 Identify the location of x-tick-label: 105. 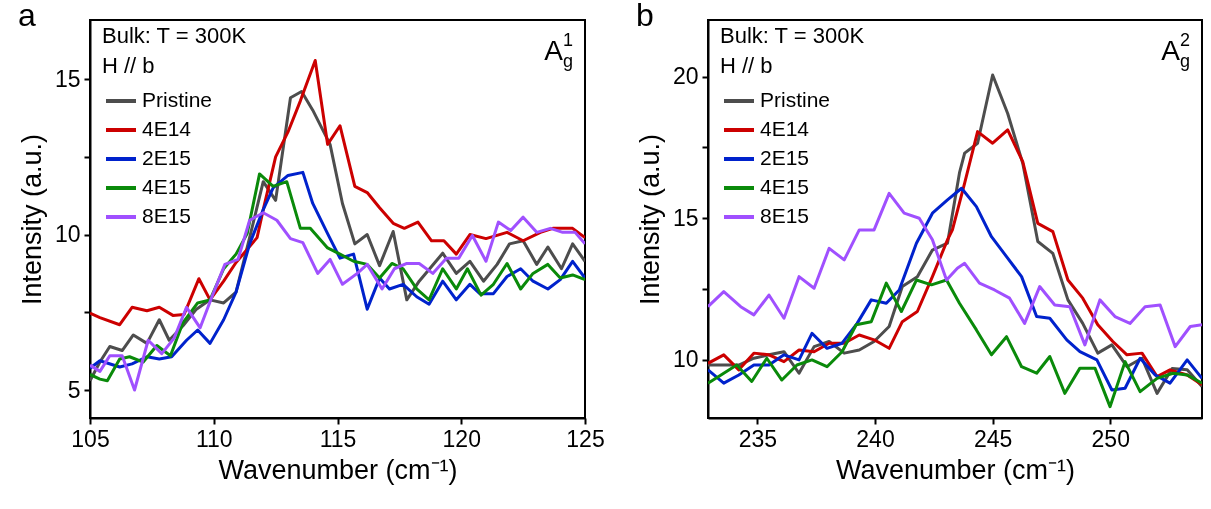
(90, 438).